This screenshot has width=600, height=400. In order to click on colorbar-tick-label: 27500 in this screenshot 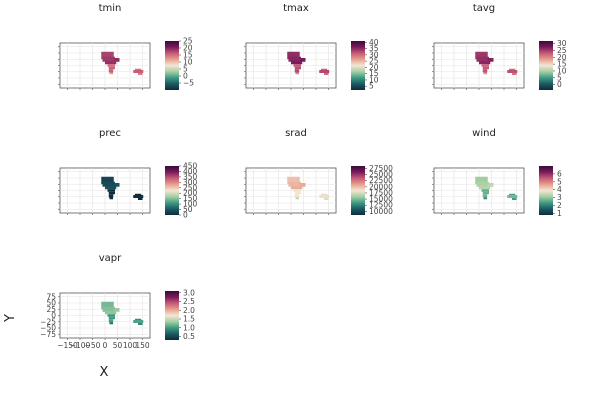, I will do `click(381, 168)`.